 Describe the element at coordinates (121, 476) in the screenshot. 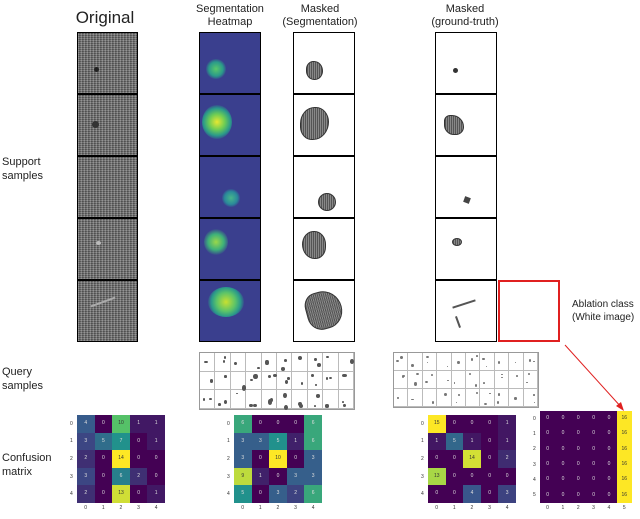

I see `confusion-cell: 6` at that location.